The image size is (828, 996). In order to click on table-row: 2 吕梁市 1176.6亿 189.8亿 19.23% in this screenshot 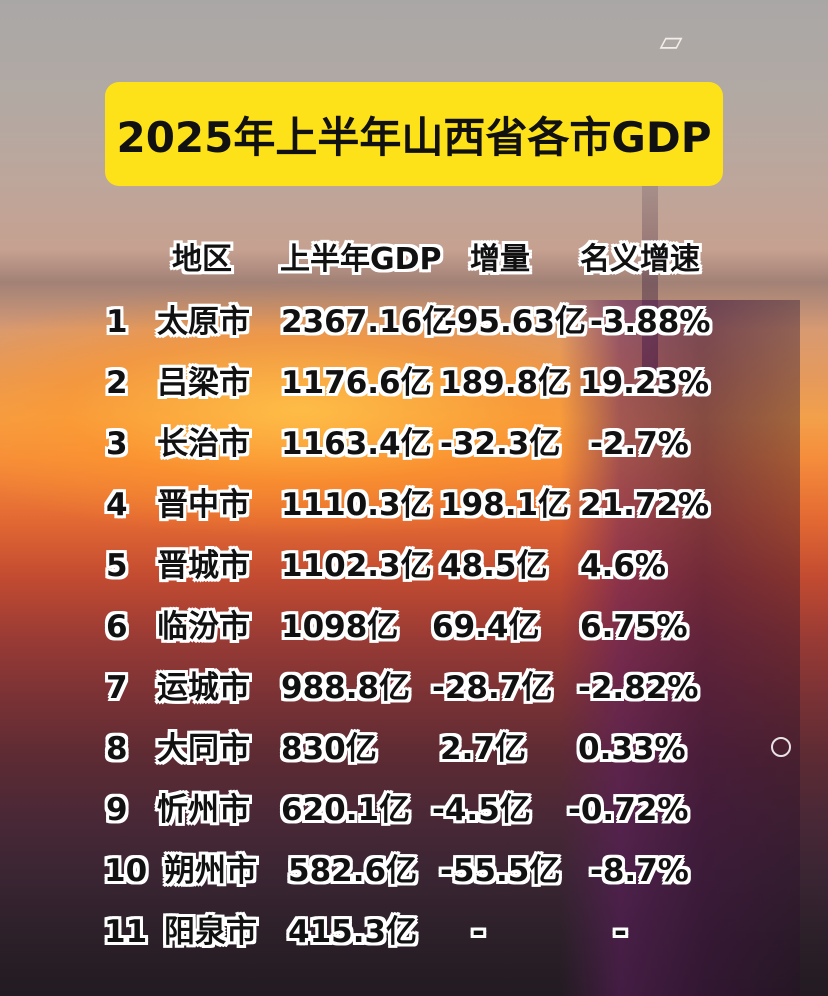, I will do `click(414, 383)`.